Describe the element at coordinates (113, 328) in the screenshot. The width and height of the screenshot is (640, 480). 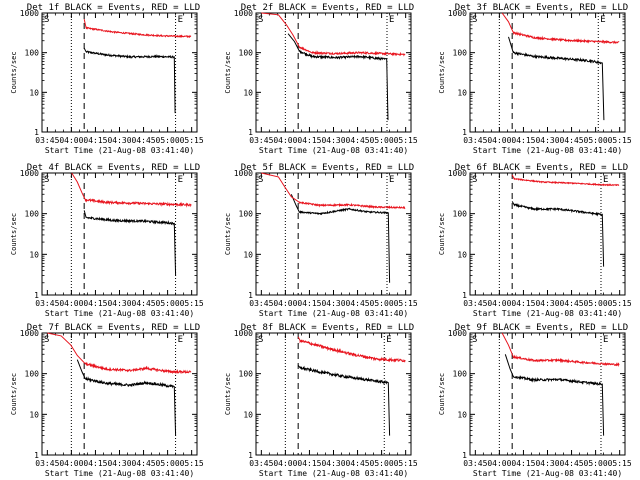
I see `chart-title: Det 7f BLACK = Events, RED = LLD` at that location.